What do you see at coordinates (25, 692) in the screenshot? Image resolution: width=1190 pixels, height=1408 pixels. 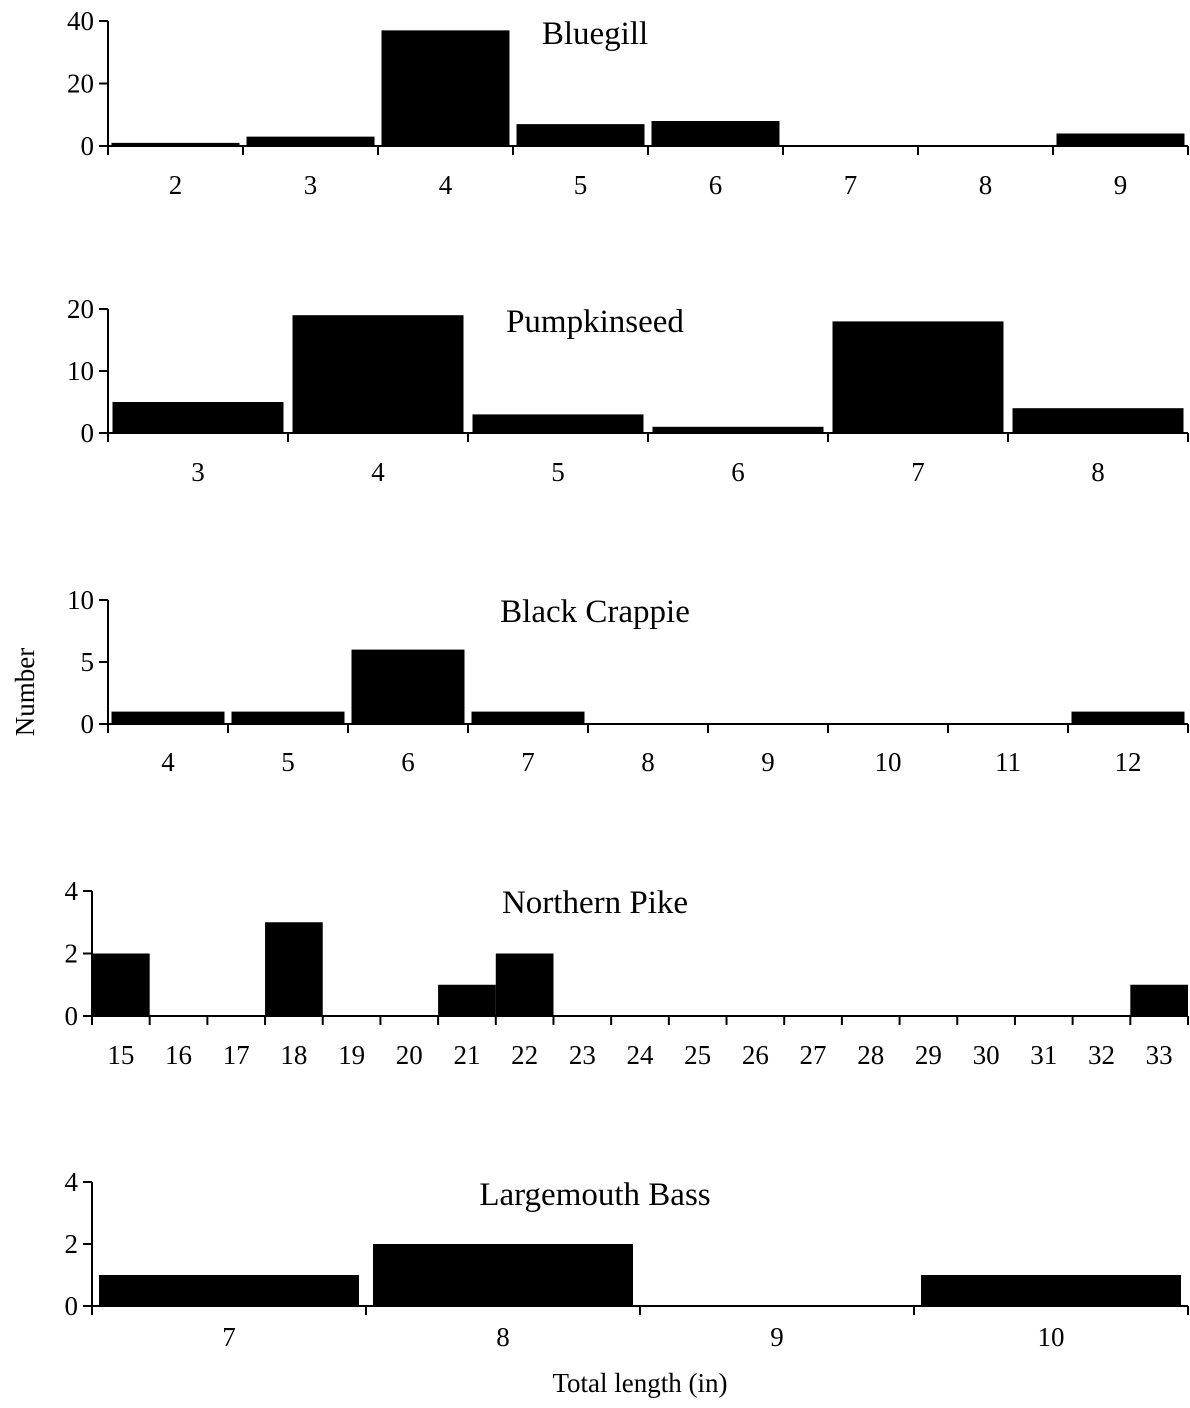 I see `y-axis-title: Number` at bounding box center [25, 692].